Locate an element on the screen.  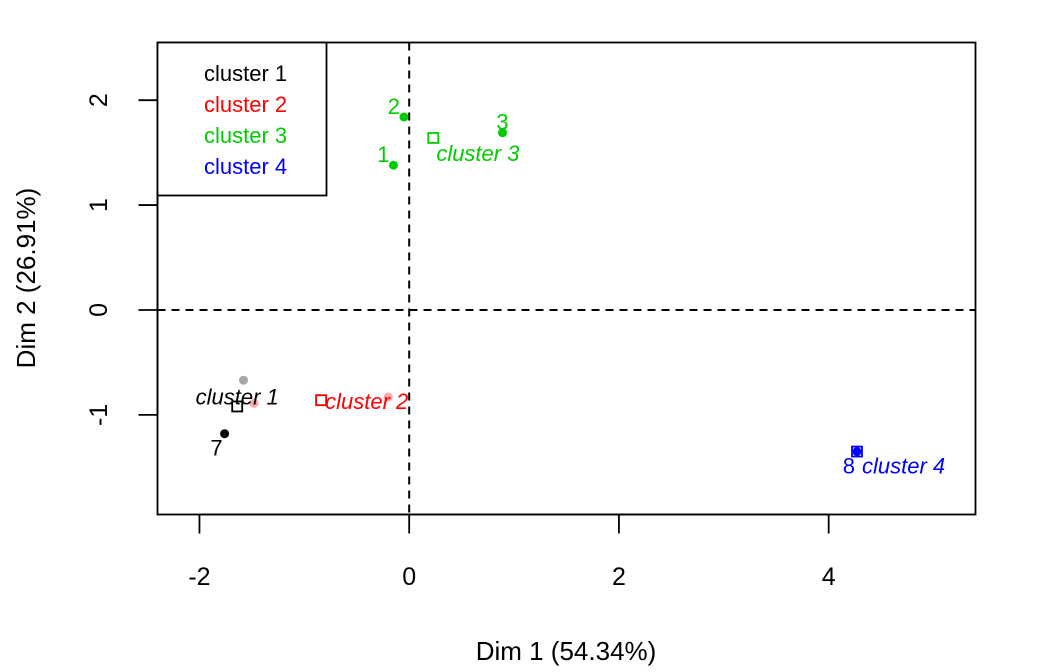
y-tick-label: 1 is located at coordinates (99, 205).